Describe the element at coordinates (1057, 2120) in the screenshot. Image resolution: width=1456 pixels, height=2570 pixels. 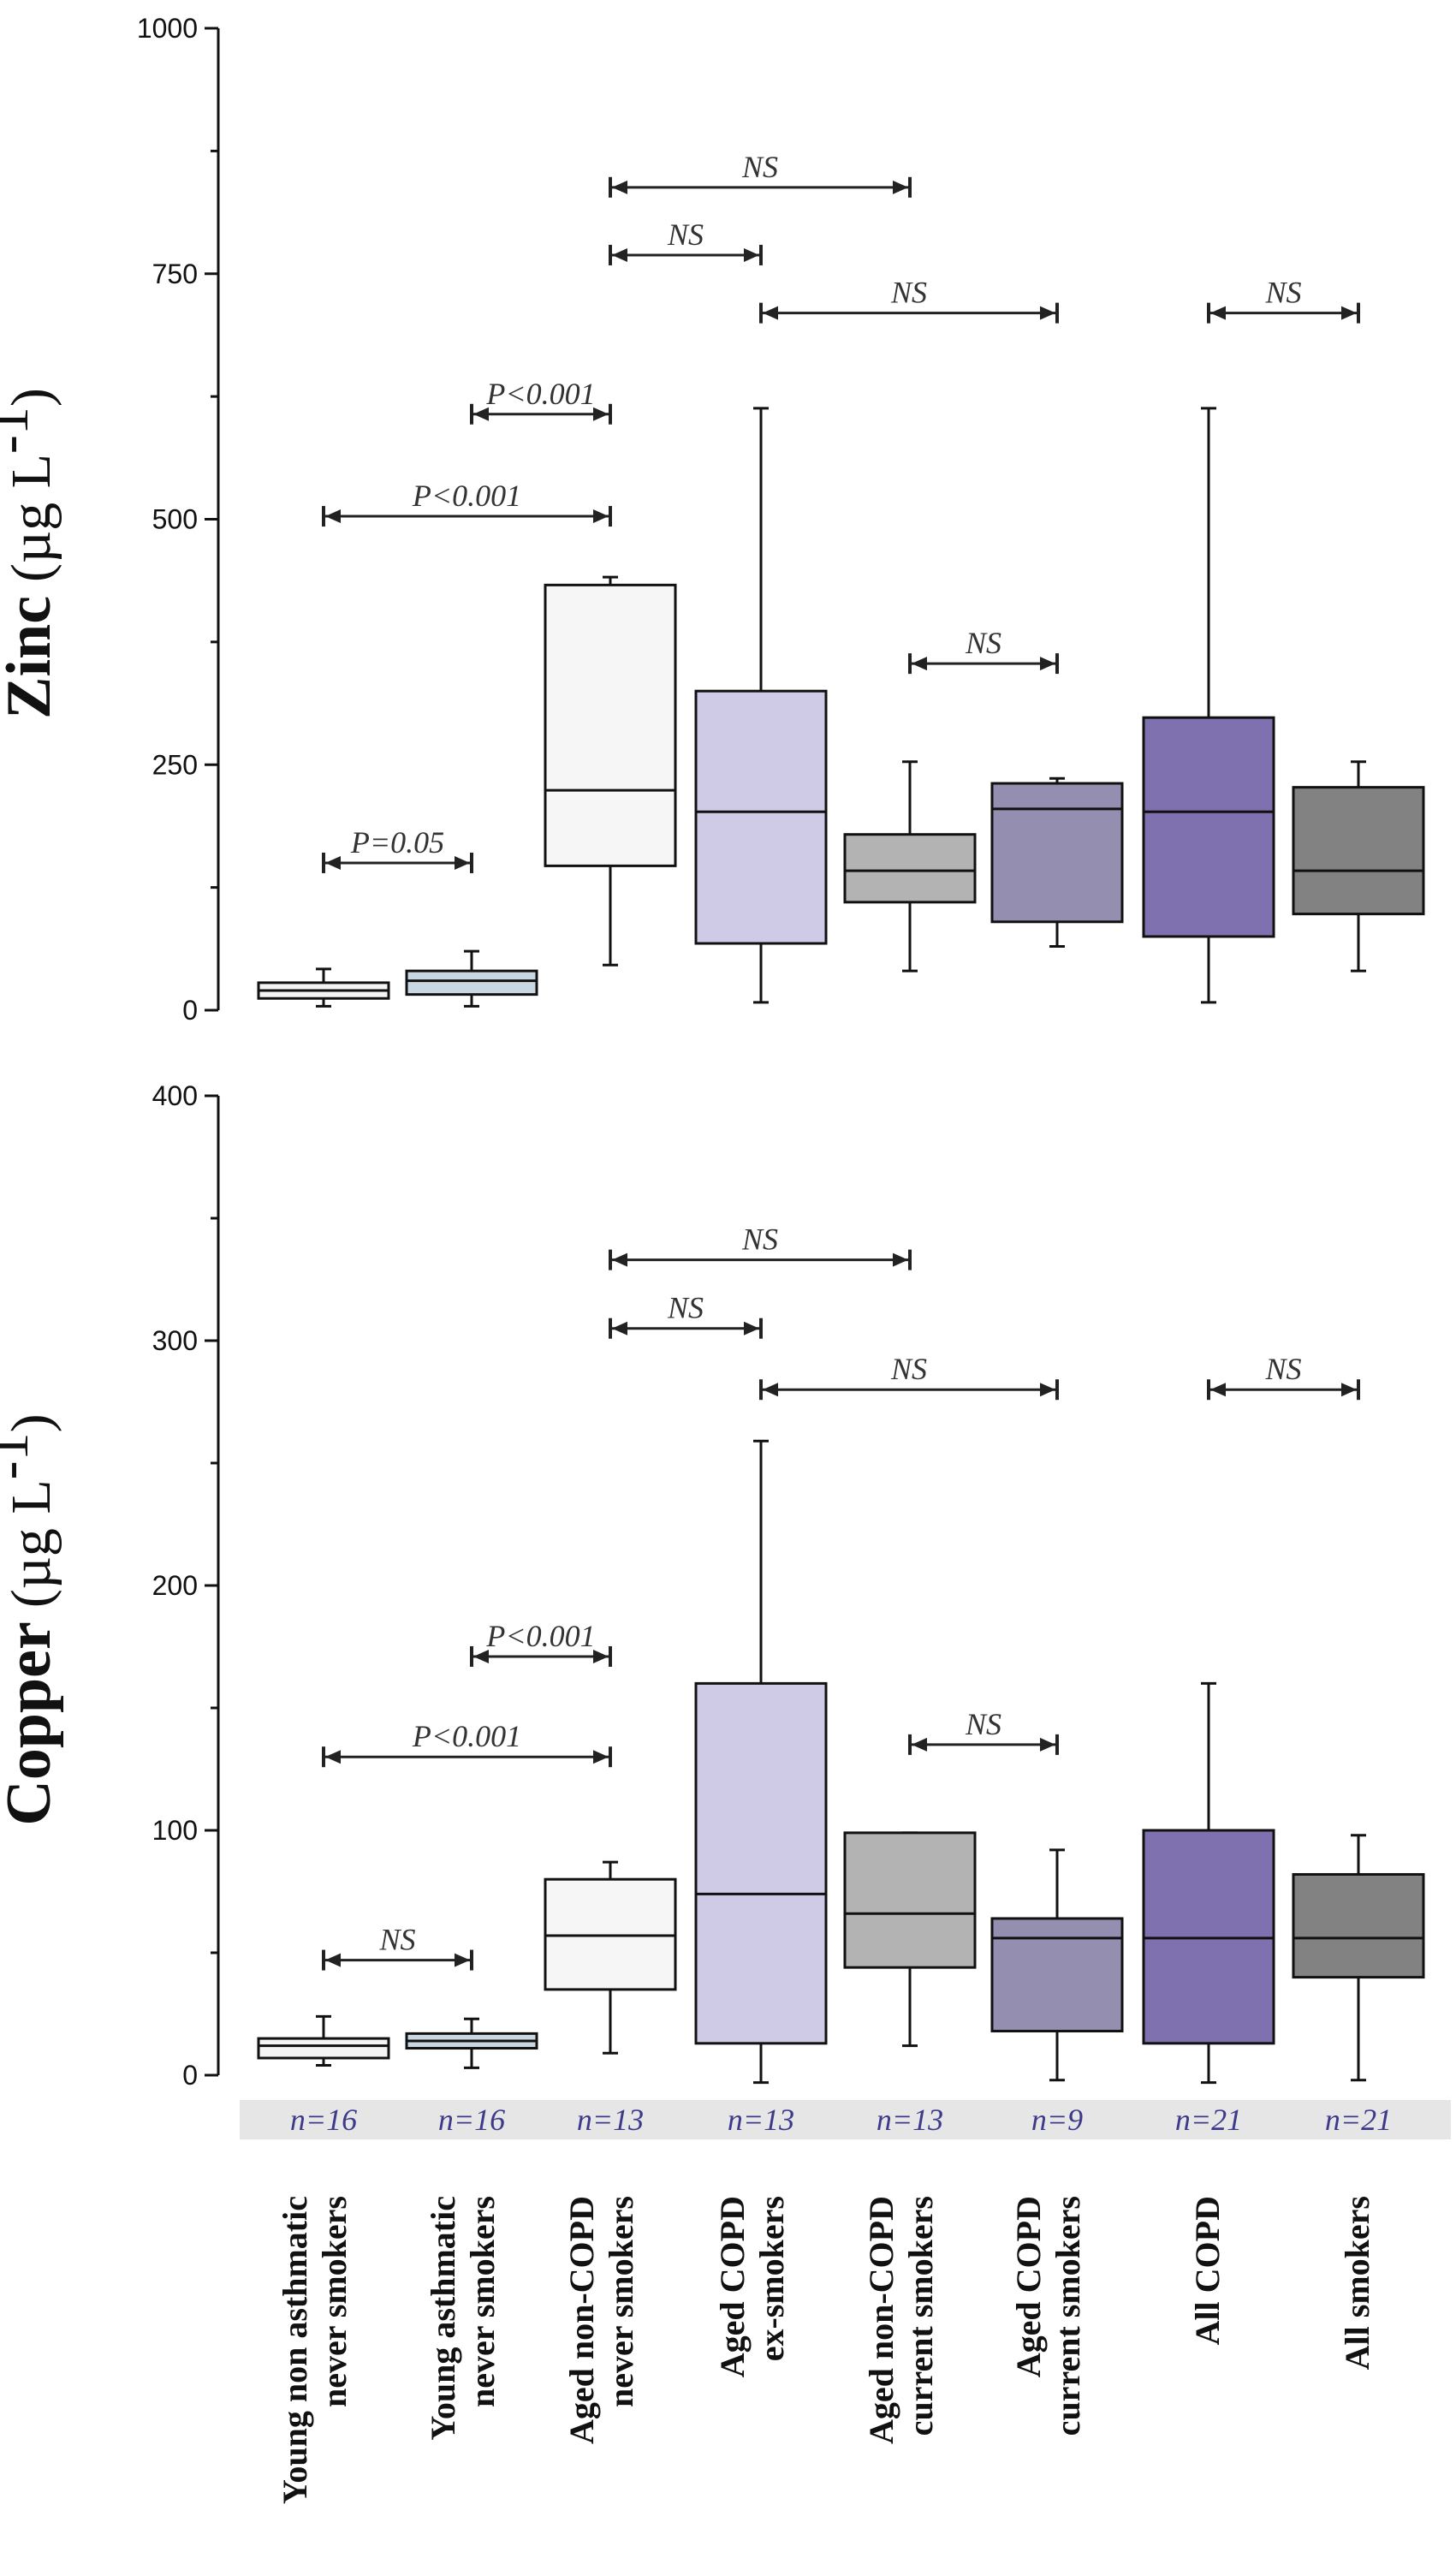
I see `group-n-label: n=9` at that location.